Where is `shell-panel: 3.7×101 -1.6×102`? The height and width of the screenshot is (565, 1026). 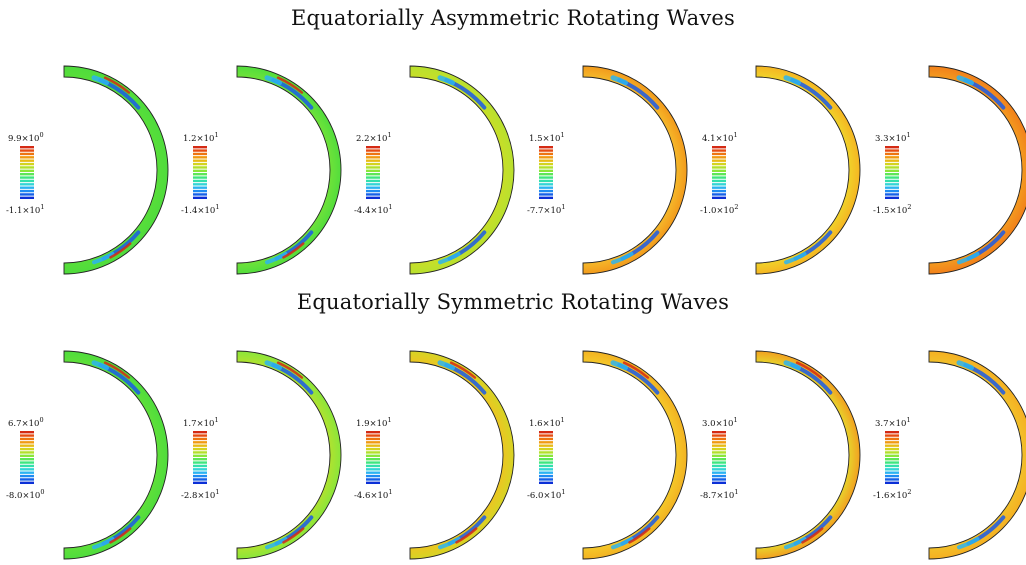
shell-panel: 3.7×101 -1.6×102 is located at coordinates (945, 455).